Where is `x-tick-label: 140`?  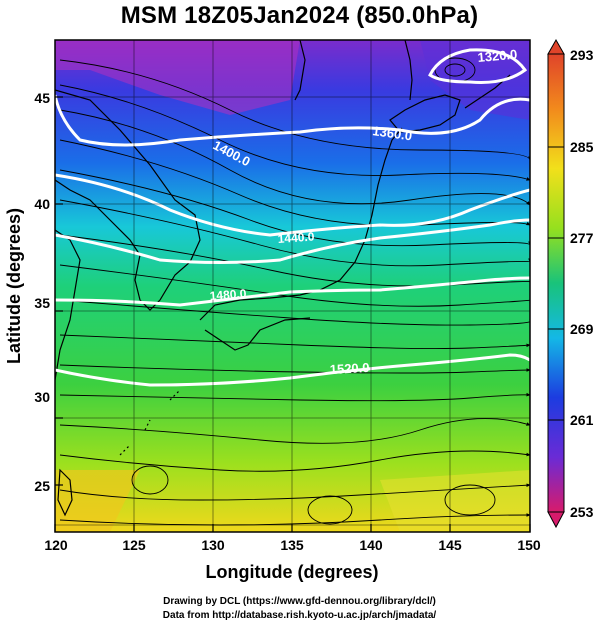
x-tick-label: 140 is located at coordinates (371, 545).